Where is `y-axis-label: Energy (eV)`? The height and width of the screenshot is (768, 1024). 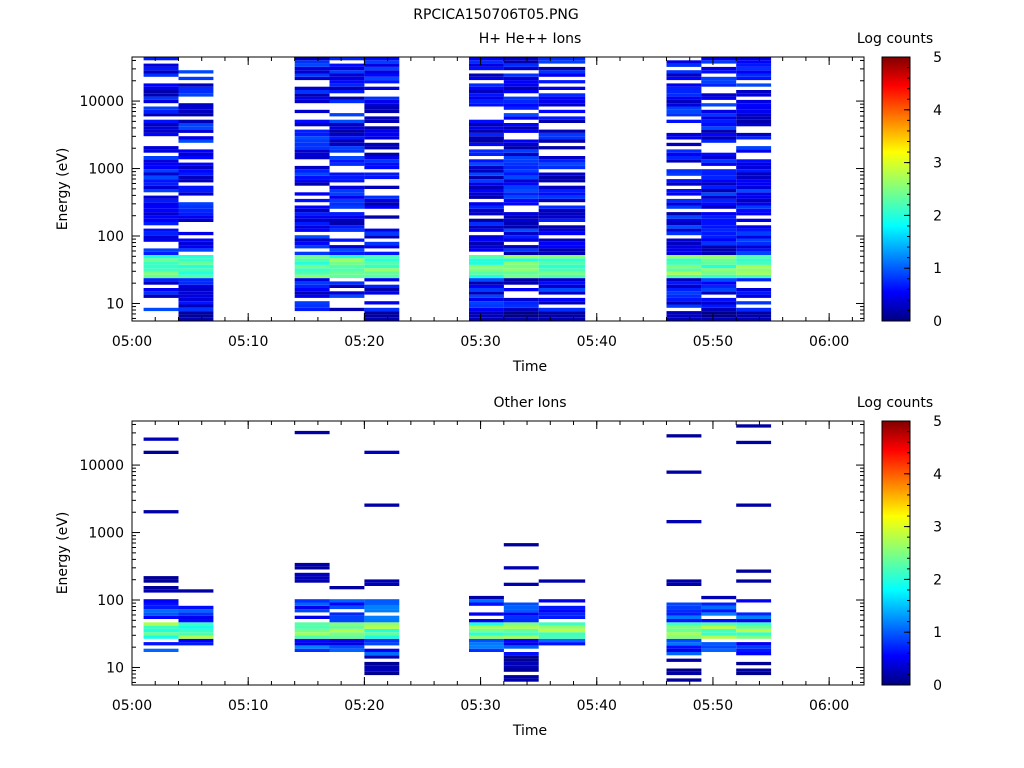 y-axis-label: Energy (eV) is located at coordinates (63, 553).